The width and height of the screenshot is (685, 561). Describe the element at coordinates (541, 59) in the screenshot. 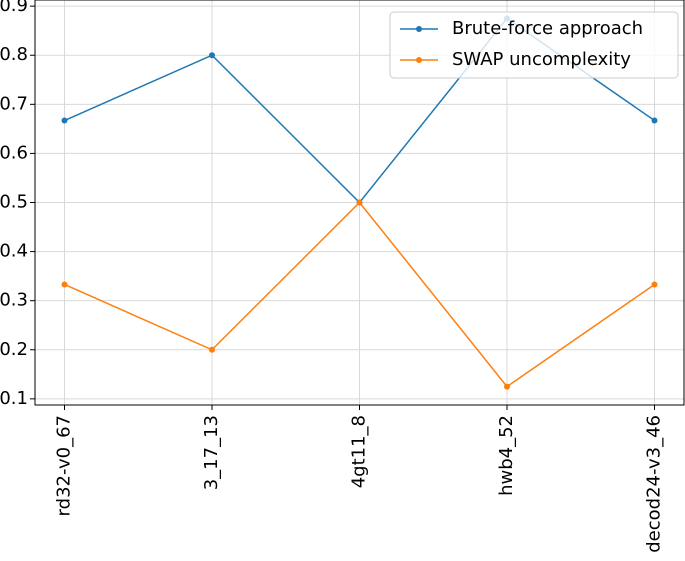

I see `legend-label: SWAP uncomplexity` at that location.